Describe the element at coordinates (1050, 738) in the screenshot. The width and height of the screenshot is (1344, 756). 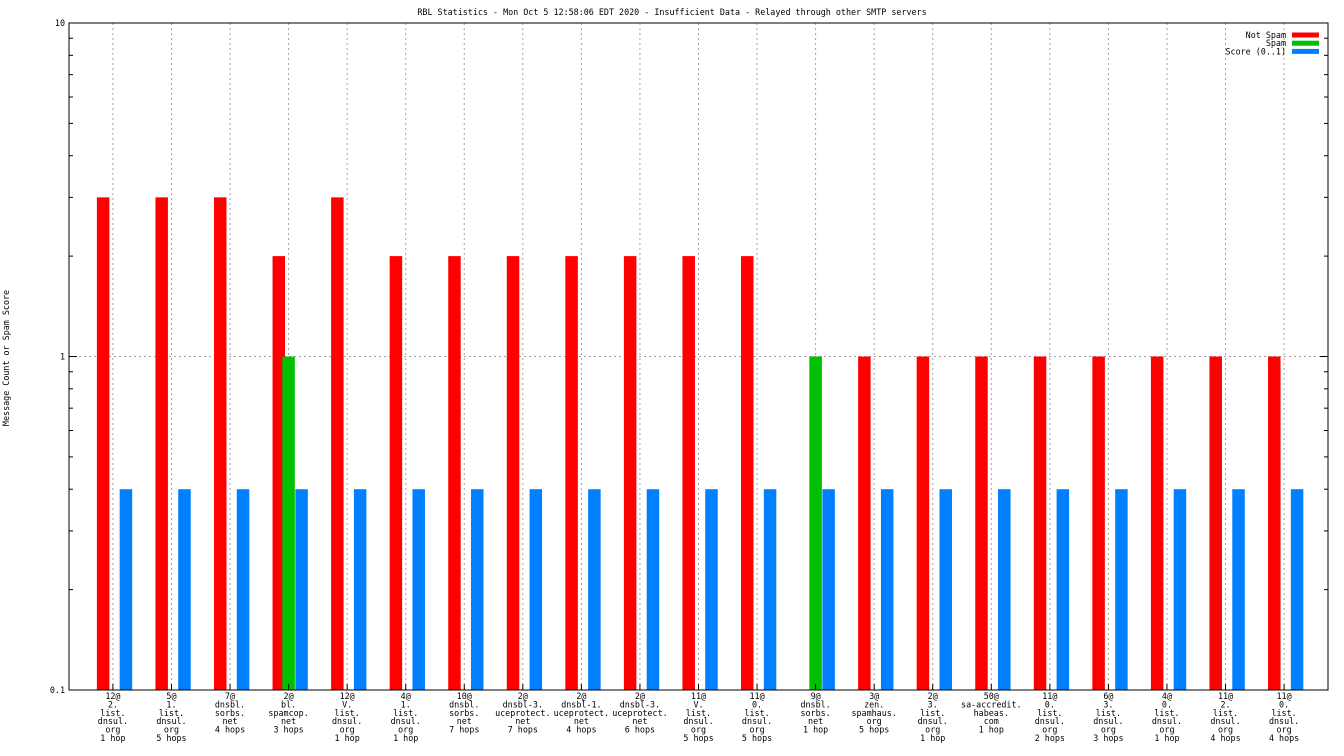
I see `x-tick-label: 2 hops` at that location.